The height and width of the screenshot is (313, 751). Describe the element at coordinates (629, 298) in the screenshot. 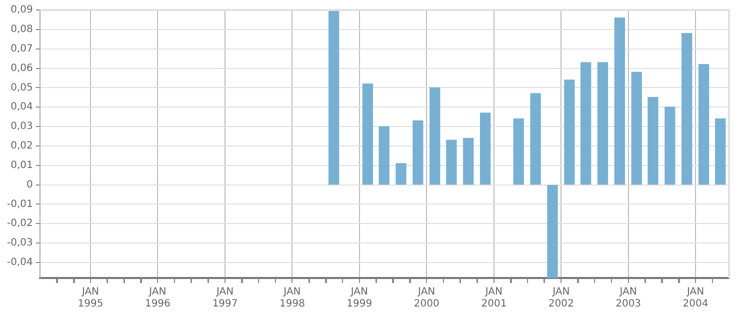

I see `x-tick-label: JAN 2003` at that location.